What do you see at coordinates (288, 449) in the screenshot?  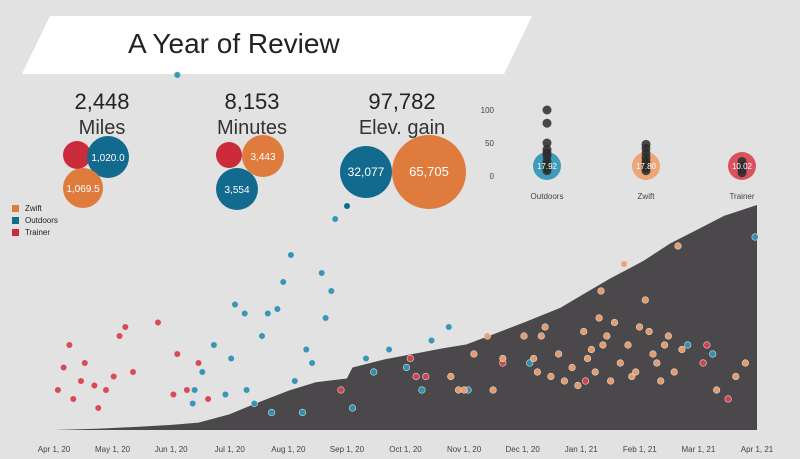 I see `x-tick-label: Aug 1, 20` at bounding box center [288, 449].